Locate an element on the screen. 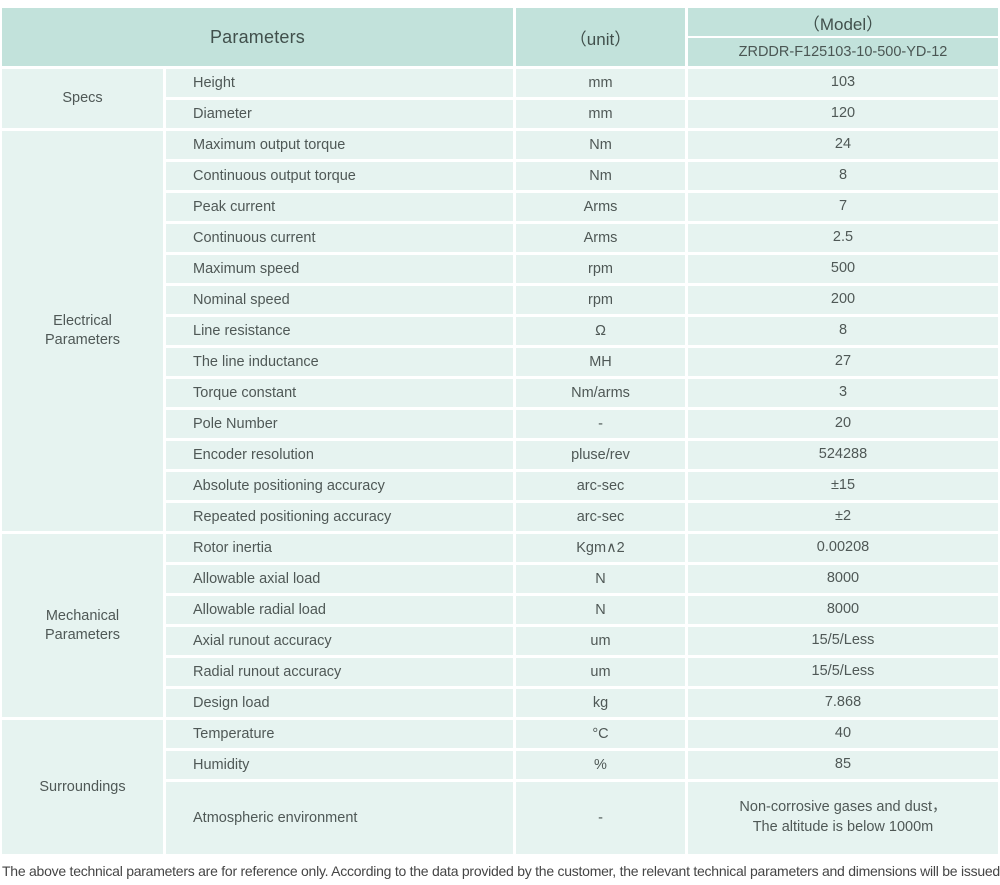 Image resolution: width=1000 pixels, height=885 pixels. section-label: Surroundings is located at coordinates (82, 787).